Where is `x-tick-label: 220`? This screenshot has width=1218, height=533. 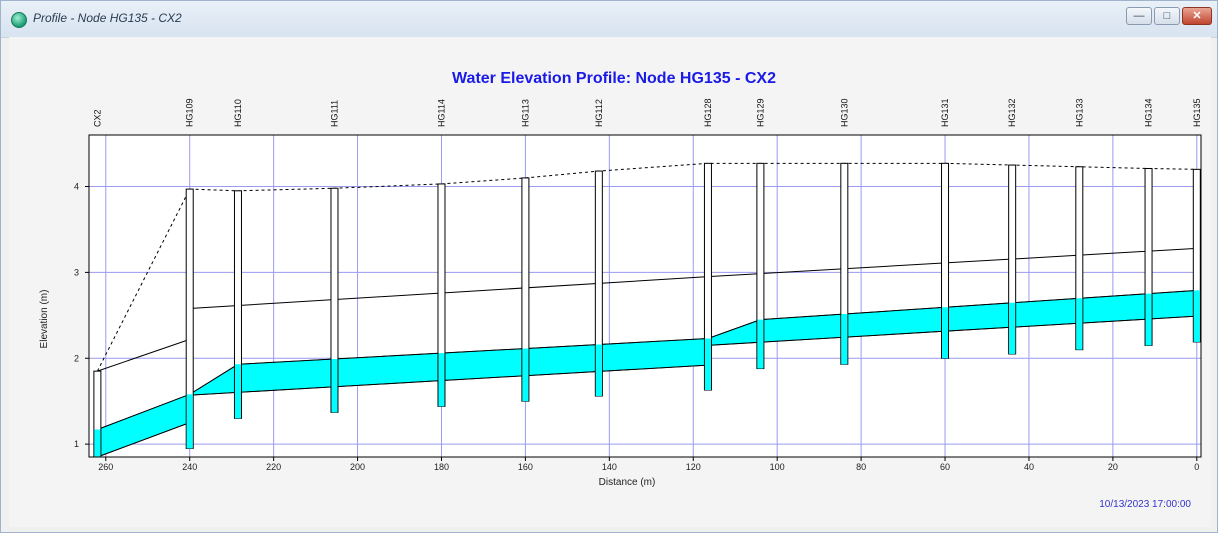
x-tick-label: 220 is located at coordinates (273, 467).